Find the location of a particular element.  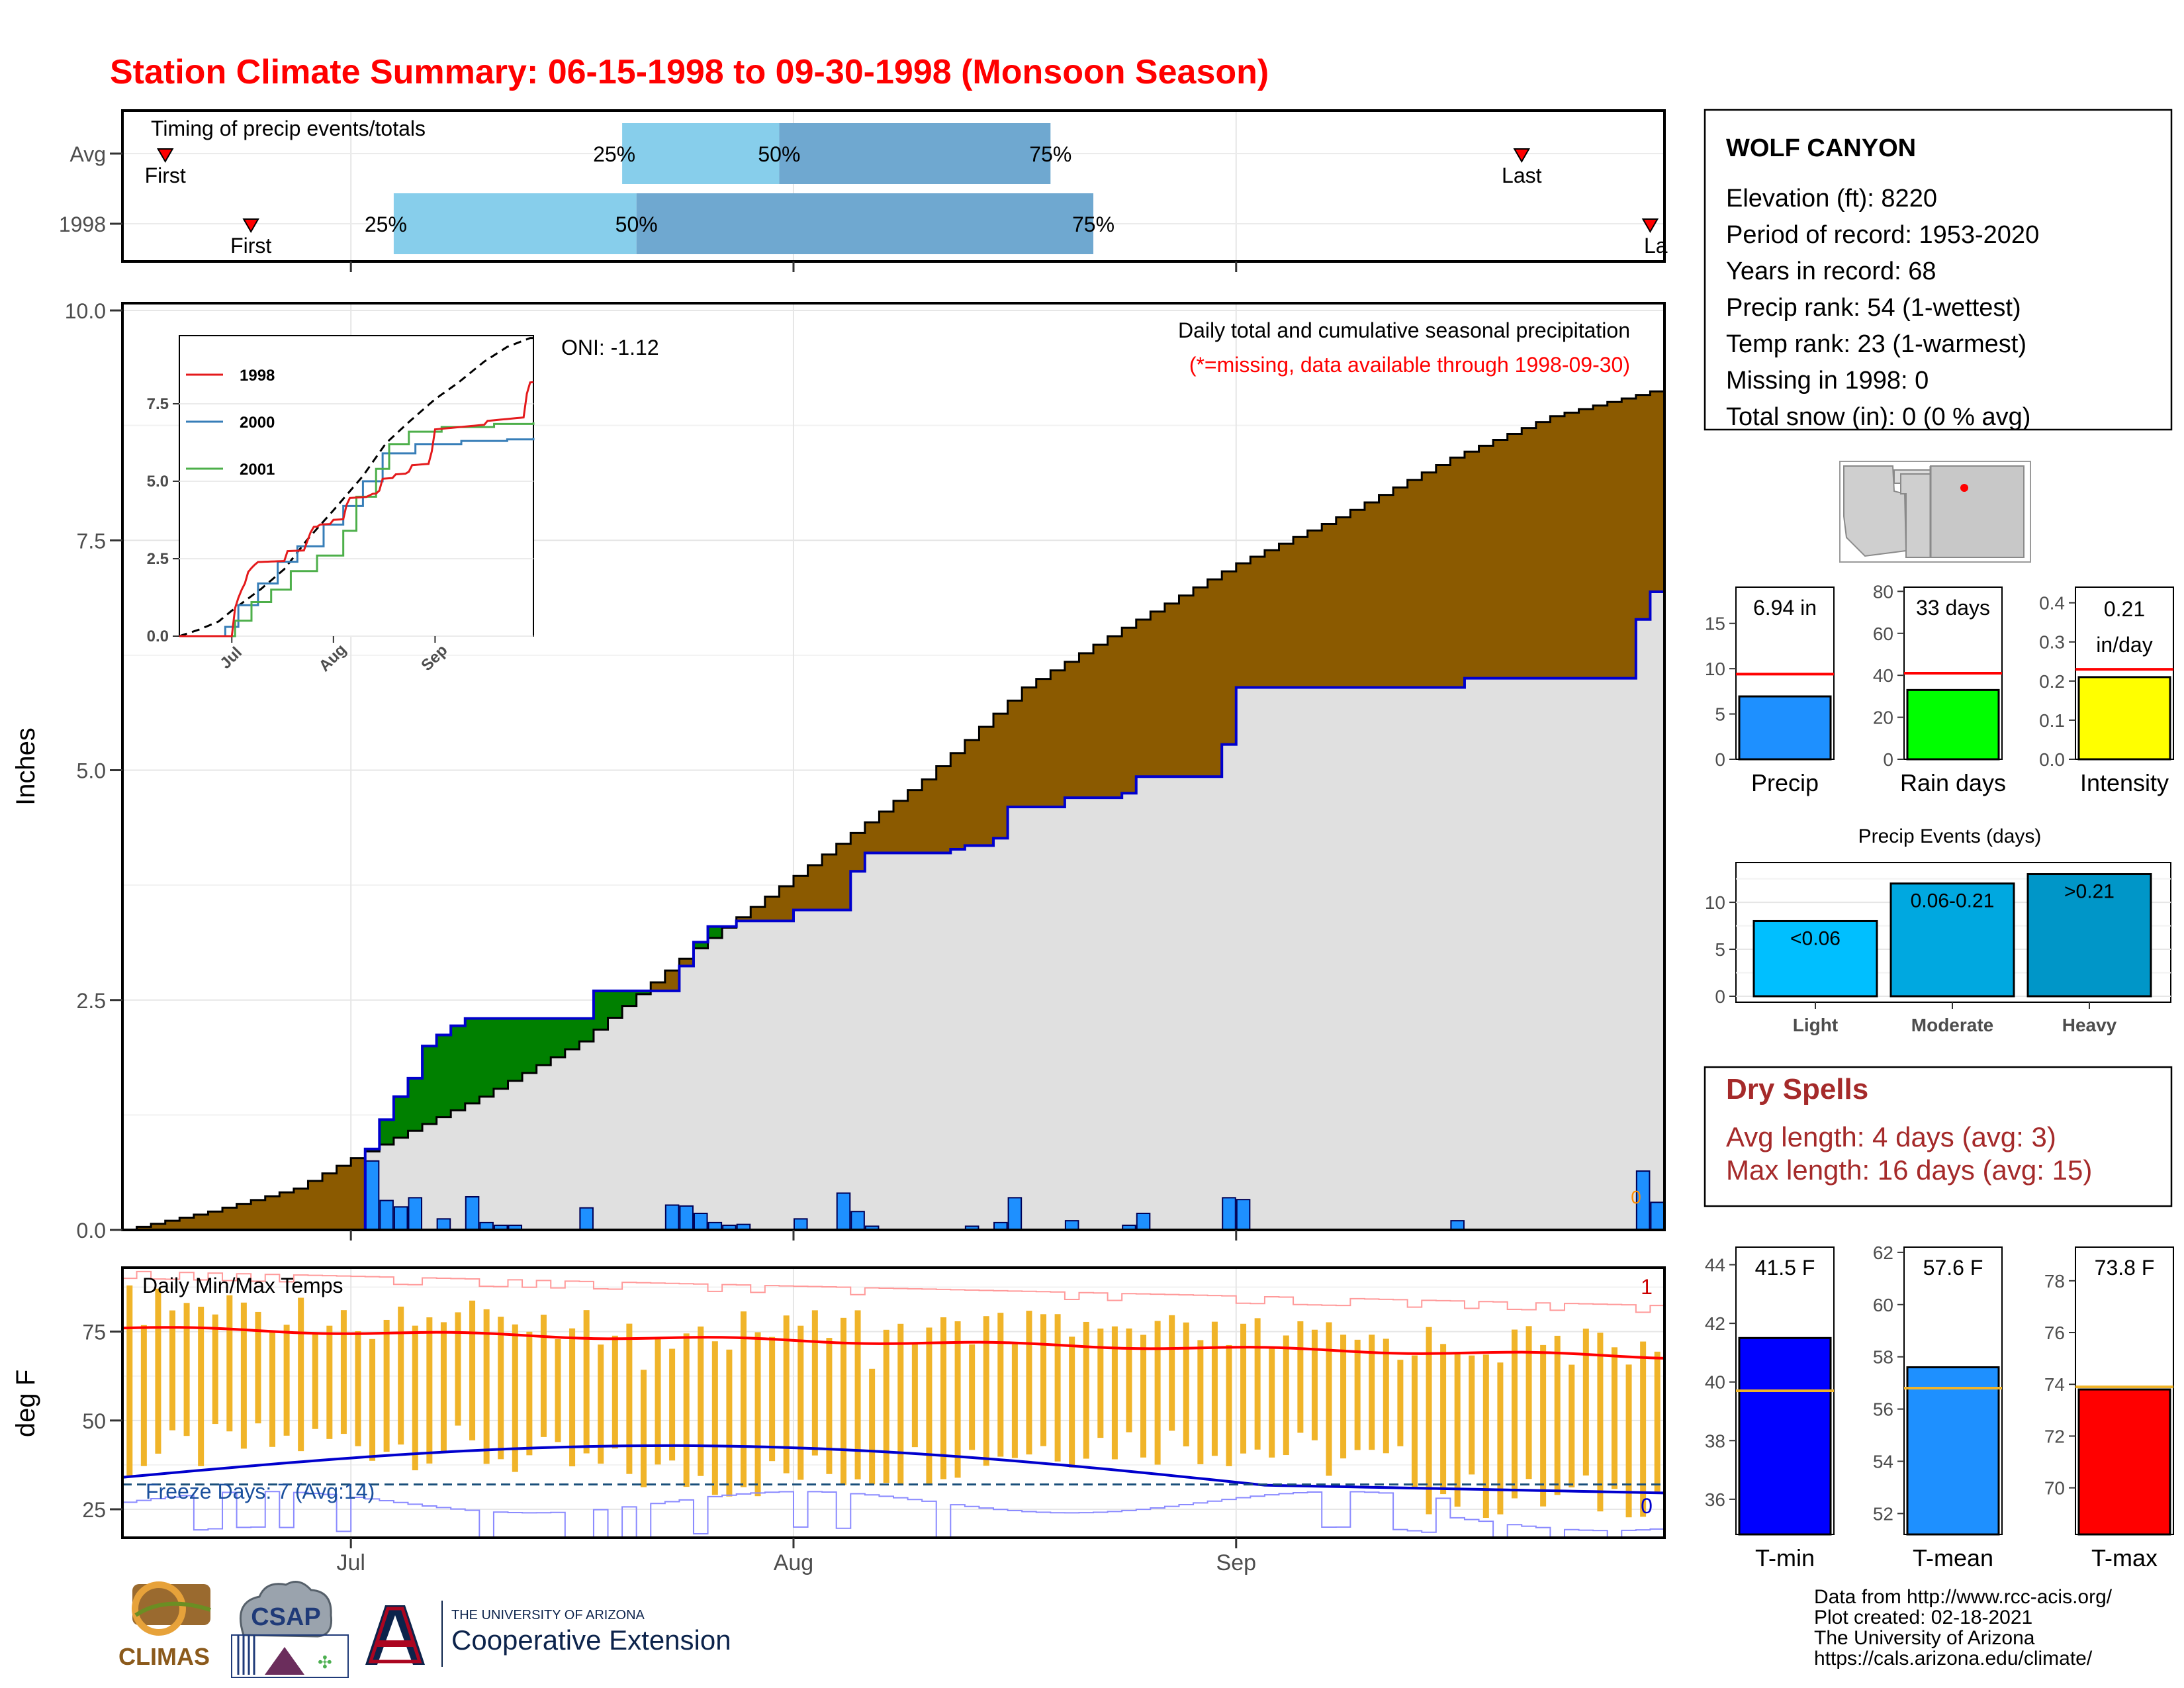

mini-y-tick-label: 20 is located at coordinates (1883, 718).